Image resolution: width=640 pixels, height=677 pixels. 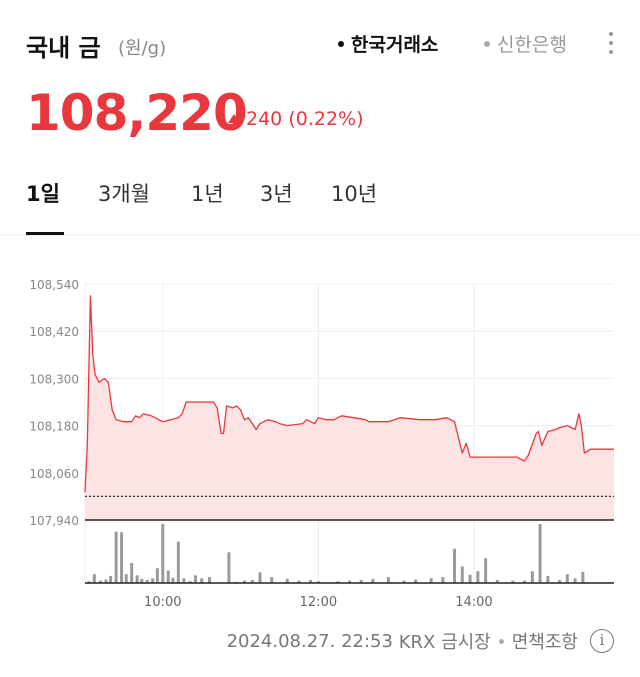 What do you see at coordinates (234, 118) in the screenshot?
I see `up-triangle-icon` at bounding box center [234, 118].